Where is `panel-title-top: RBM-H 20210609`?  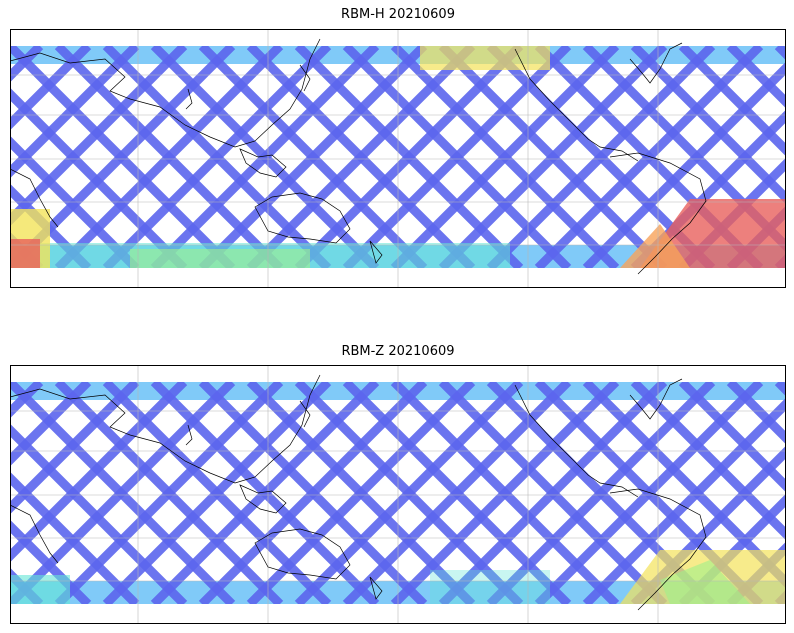 panel-title-top: RBM-H 20210609 is located at coordinates (398, 14).